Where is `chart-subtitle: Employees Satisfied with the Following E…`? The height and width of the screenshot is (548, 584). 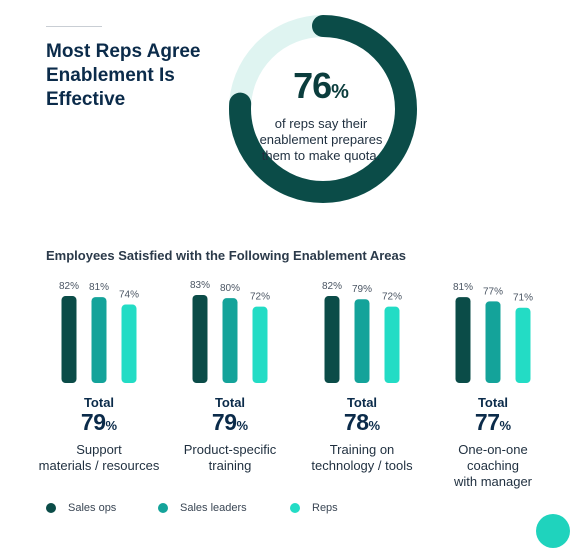 chart-subtitle: Employees Satisfied with the Following E… is located at coordinates (226, 255).